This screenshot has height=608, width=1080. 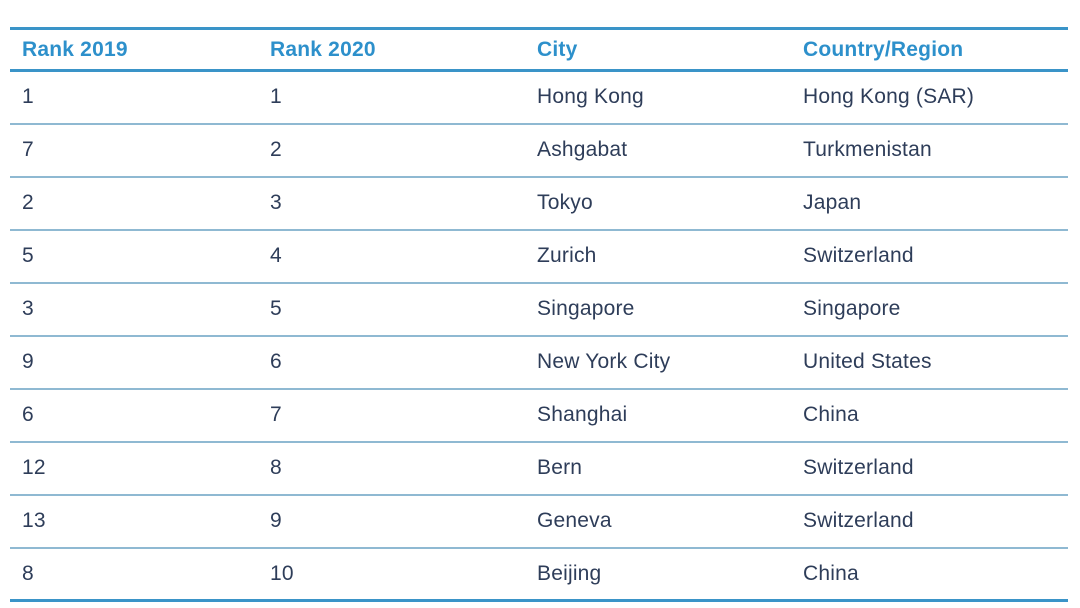 I want to click on header-row: Rank 2019 Rank 2020 City Country/Region, so click(x=539, y=50).